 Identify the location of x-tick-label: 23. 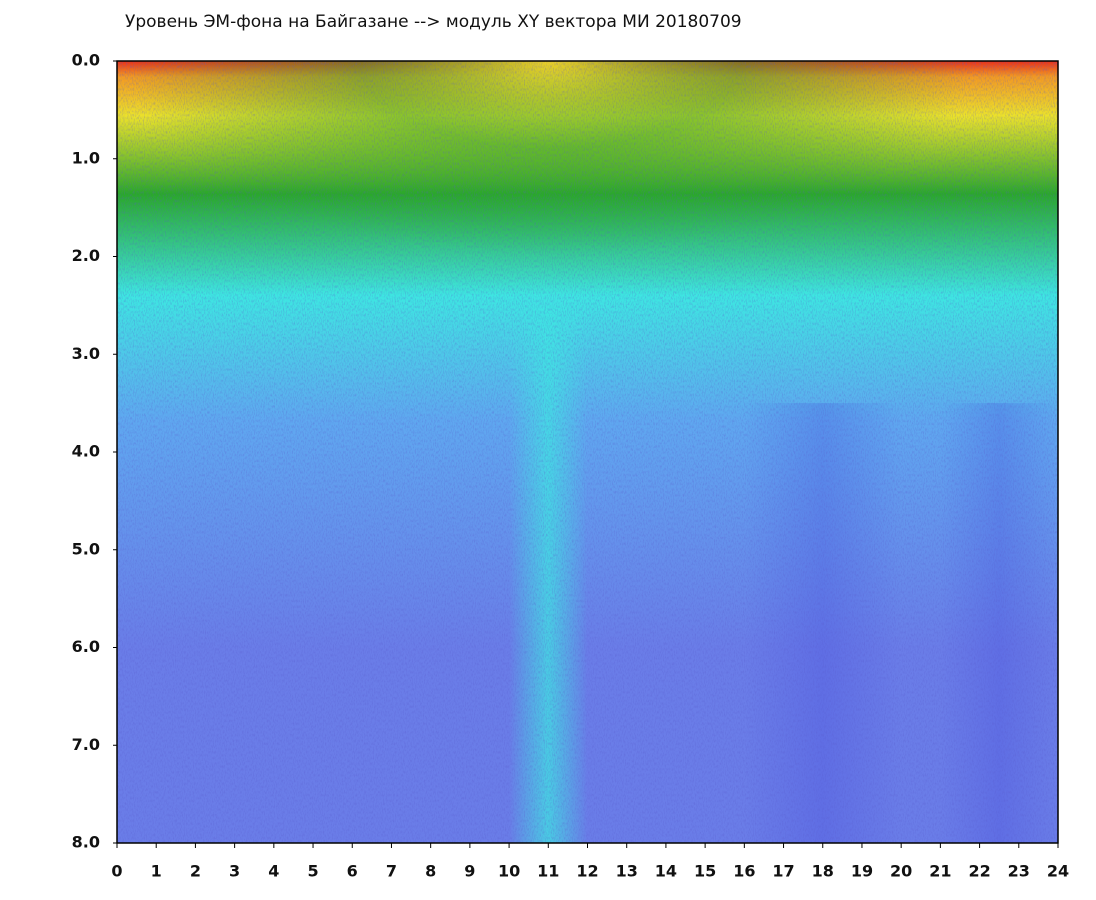
(1019, 871).